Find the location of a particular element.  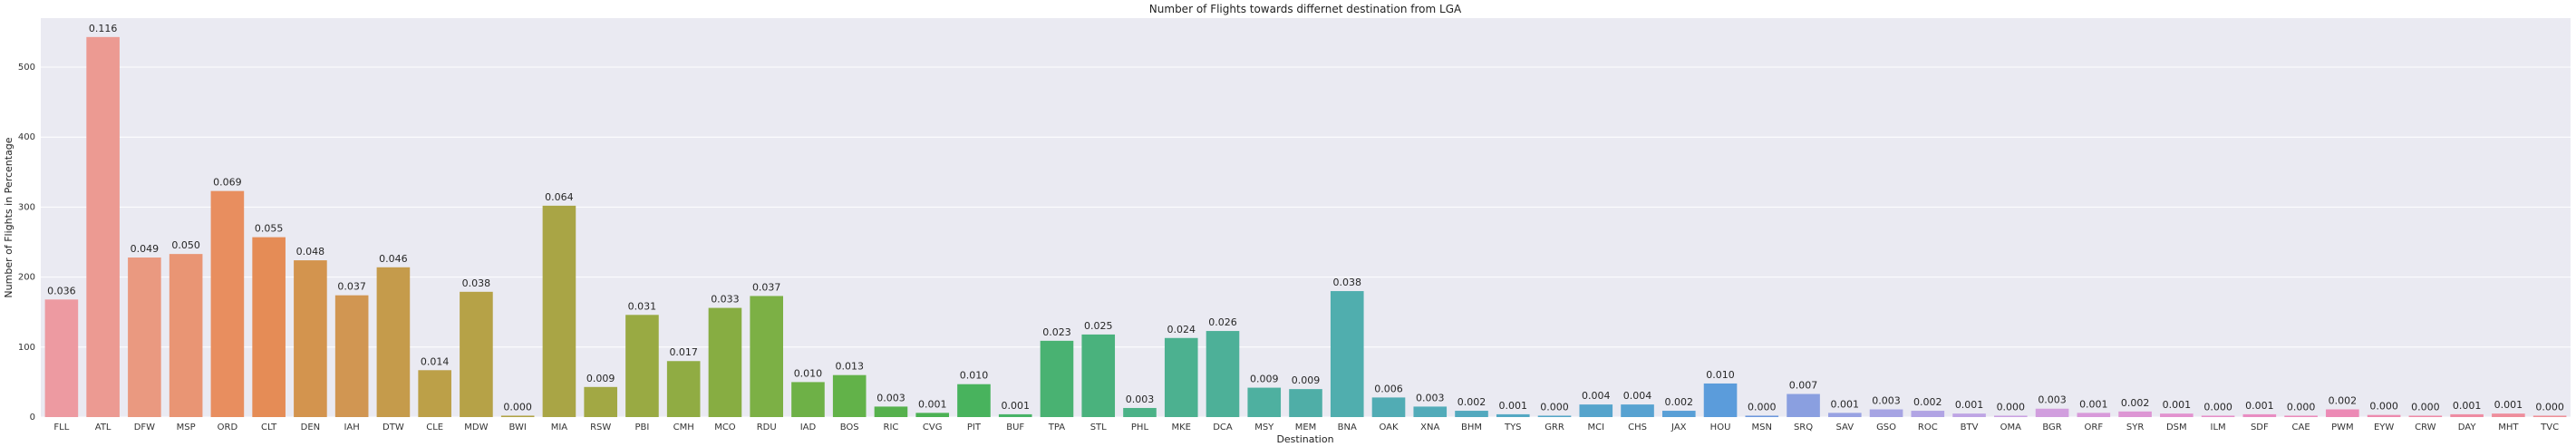

bar-cvg is located at coordinates (932, 415).